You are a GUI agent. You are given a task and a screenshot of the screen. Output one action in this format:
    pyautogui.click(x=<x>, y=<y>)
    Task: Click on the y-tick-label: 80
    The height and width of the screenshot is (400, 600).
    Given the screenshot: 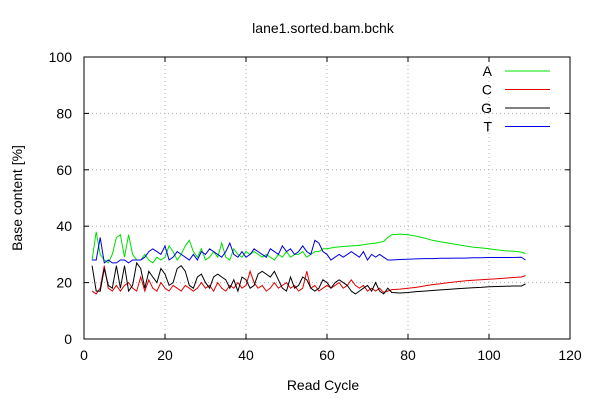 What is the action you would take?
    pyautogui.click(x=64, y=113)
    